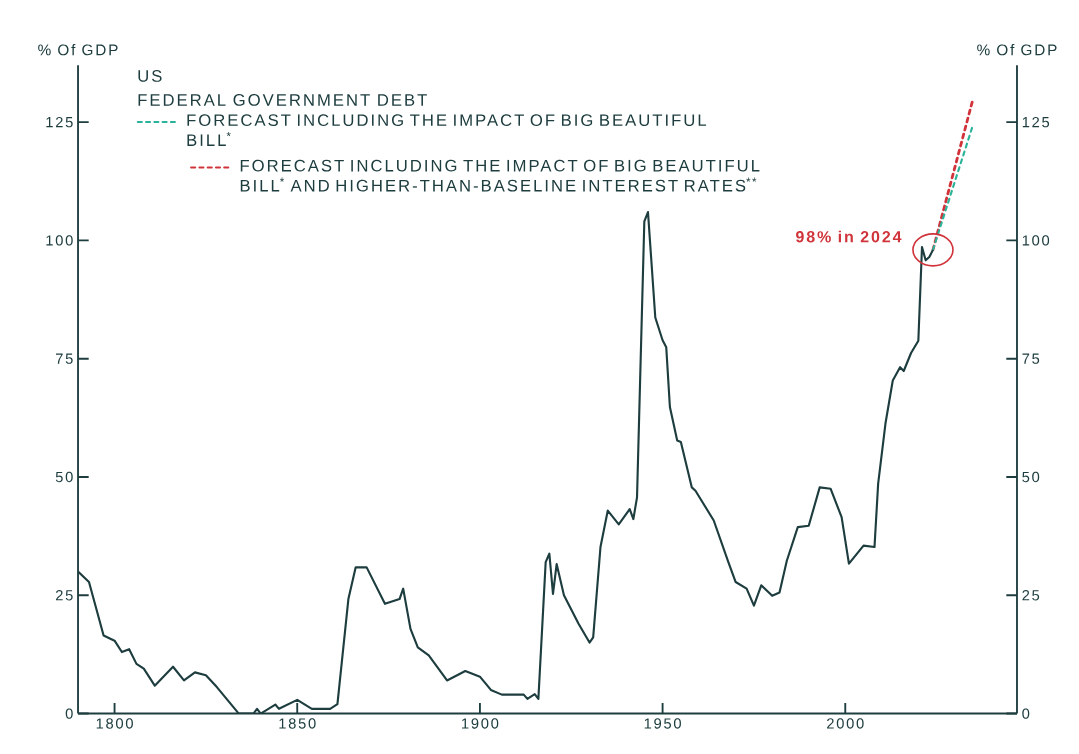 This screenshot has width=1079, height=754. What do you see at coordinates (849, 236) in the screenshot?
I see `annotation: 98% in 2024` at bounding box center [849, 236].